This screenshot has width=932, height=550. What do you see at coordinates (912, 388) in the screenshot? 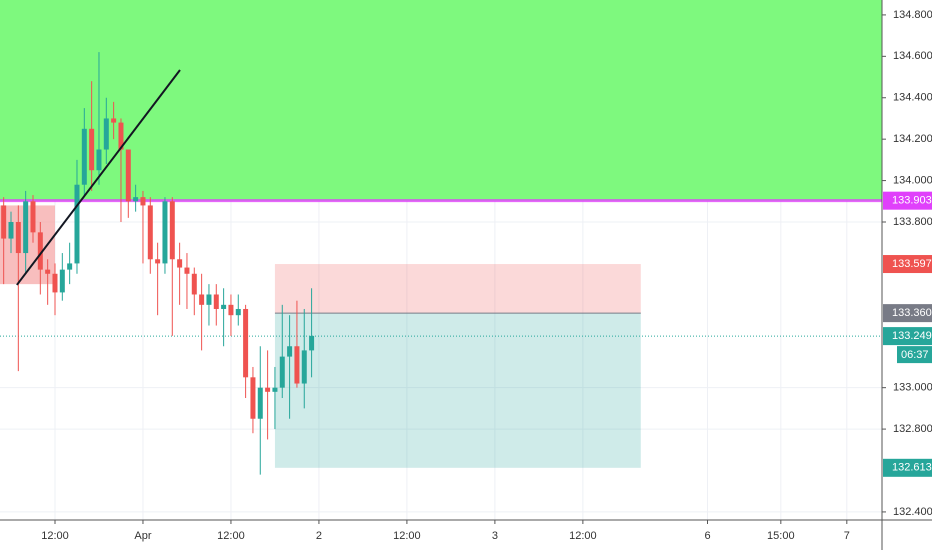
I see `y-tick-label: 133.000` at bounding box center [912, 388].